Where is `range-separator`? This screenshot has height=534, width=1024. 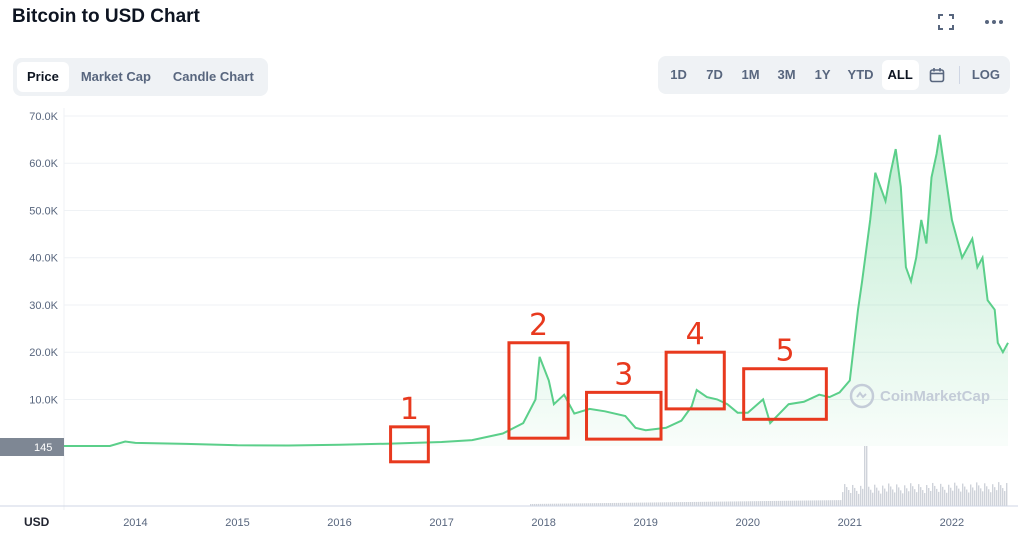
range-separator is located at coordinates (959, 75).